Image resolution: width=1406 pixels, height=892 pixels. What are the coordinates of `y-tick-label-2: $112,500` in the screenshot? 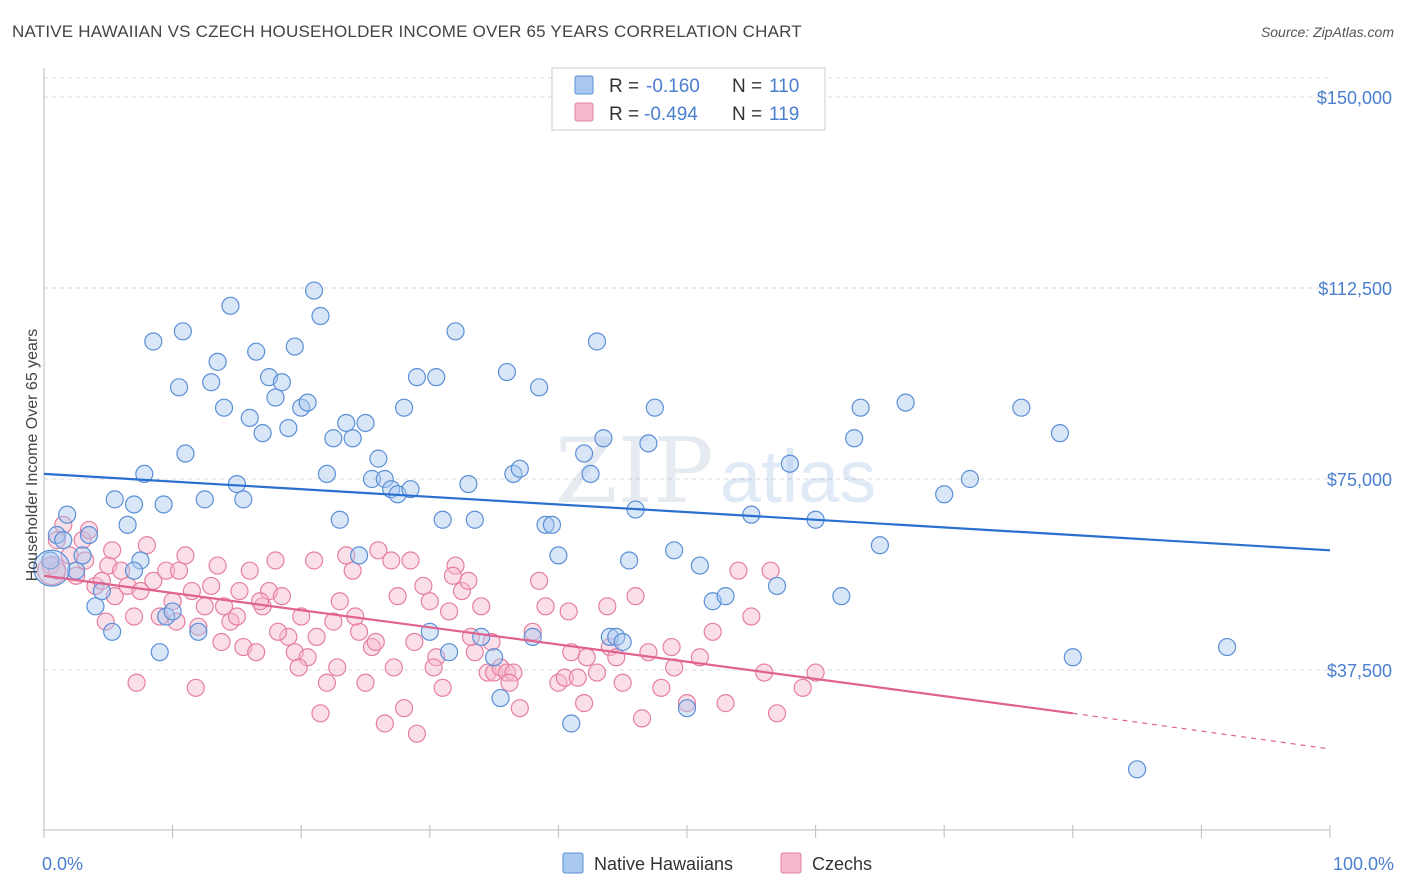 It's located at (1355, 289).